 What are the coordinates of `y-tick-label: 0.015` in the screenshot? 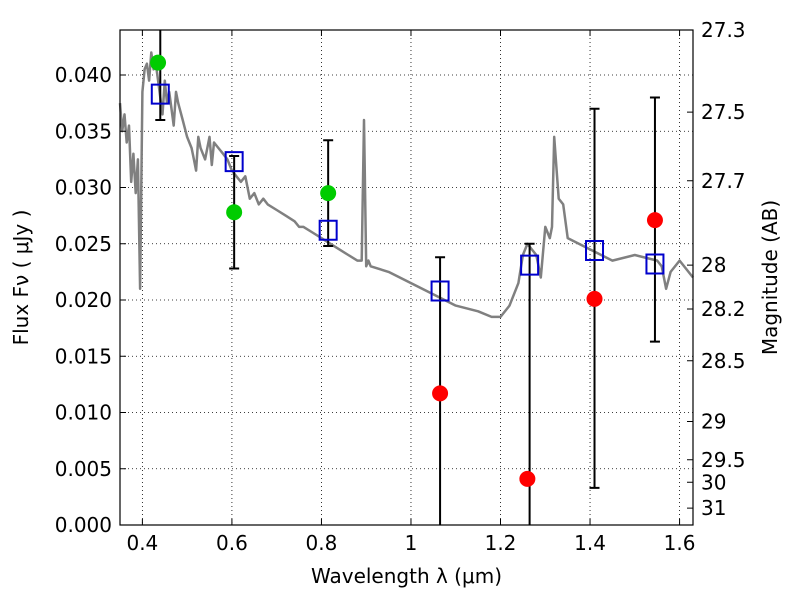 It's located at (83, 356).